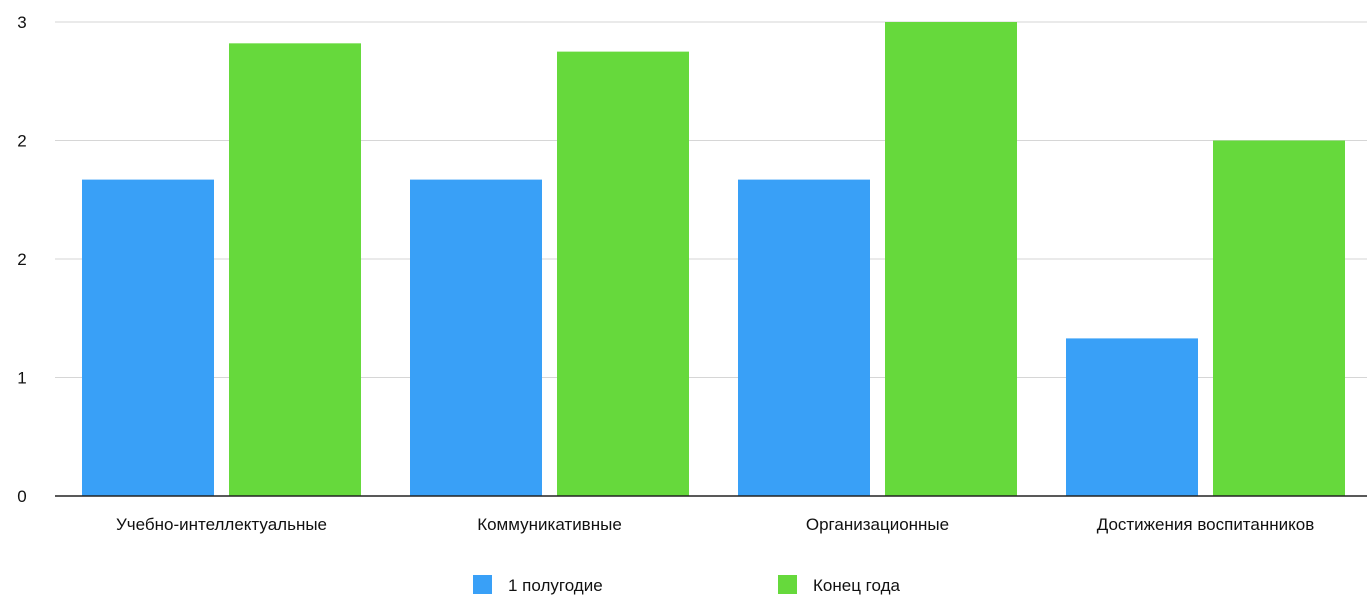  What do you see at coordinates (686, 585) in the screenshot?
I see `legend: 1 полугодие Конец года` at bounding box center [686, 585].